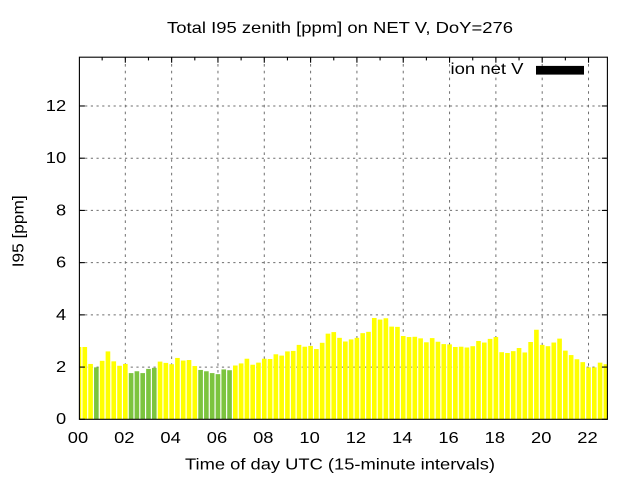 The height and width of the screenshot is (480, 640). What do you see at coordinates (124, 438) in the screenshot?
I see `svg-text: 02` at bounding box center [124, 438].